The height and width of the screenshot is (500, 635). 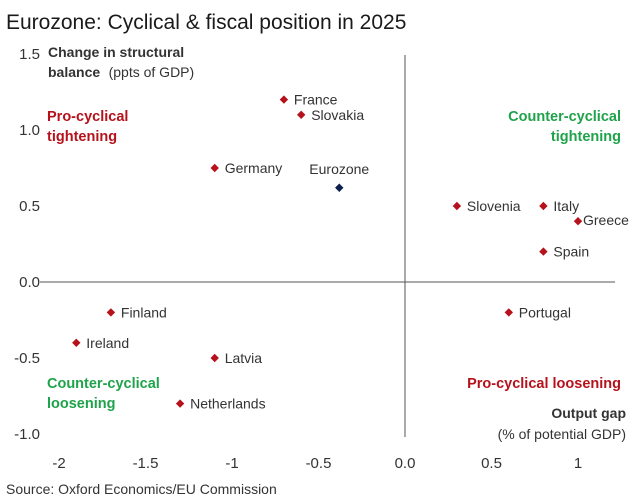 What do you see at coordinates (152, 72) in the screenshot?
I see `y-axis-title-unit: (ppts of GDP)` at bounding box center [152, 72].